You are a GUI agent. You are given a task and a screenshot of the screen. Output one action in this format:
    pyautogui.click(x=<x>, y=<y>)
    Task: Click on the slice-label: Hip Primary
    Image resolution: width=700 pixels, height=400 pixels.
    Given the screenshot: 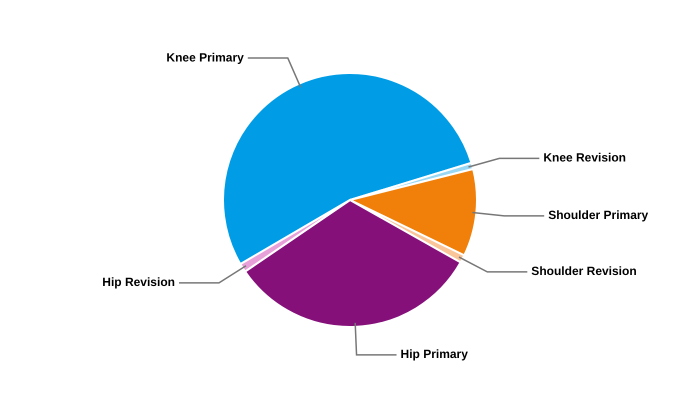 What is the action you would take?
    pyautogui.click(x=434, y=354)
    